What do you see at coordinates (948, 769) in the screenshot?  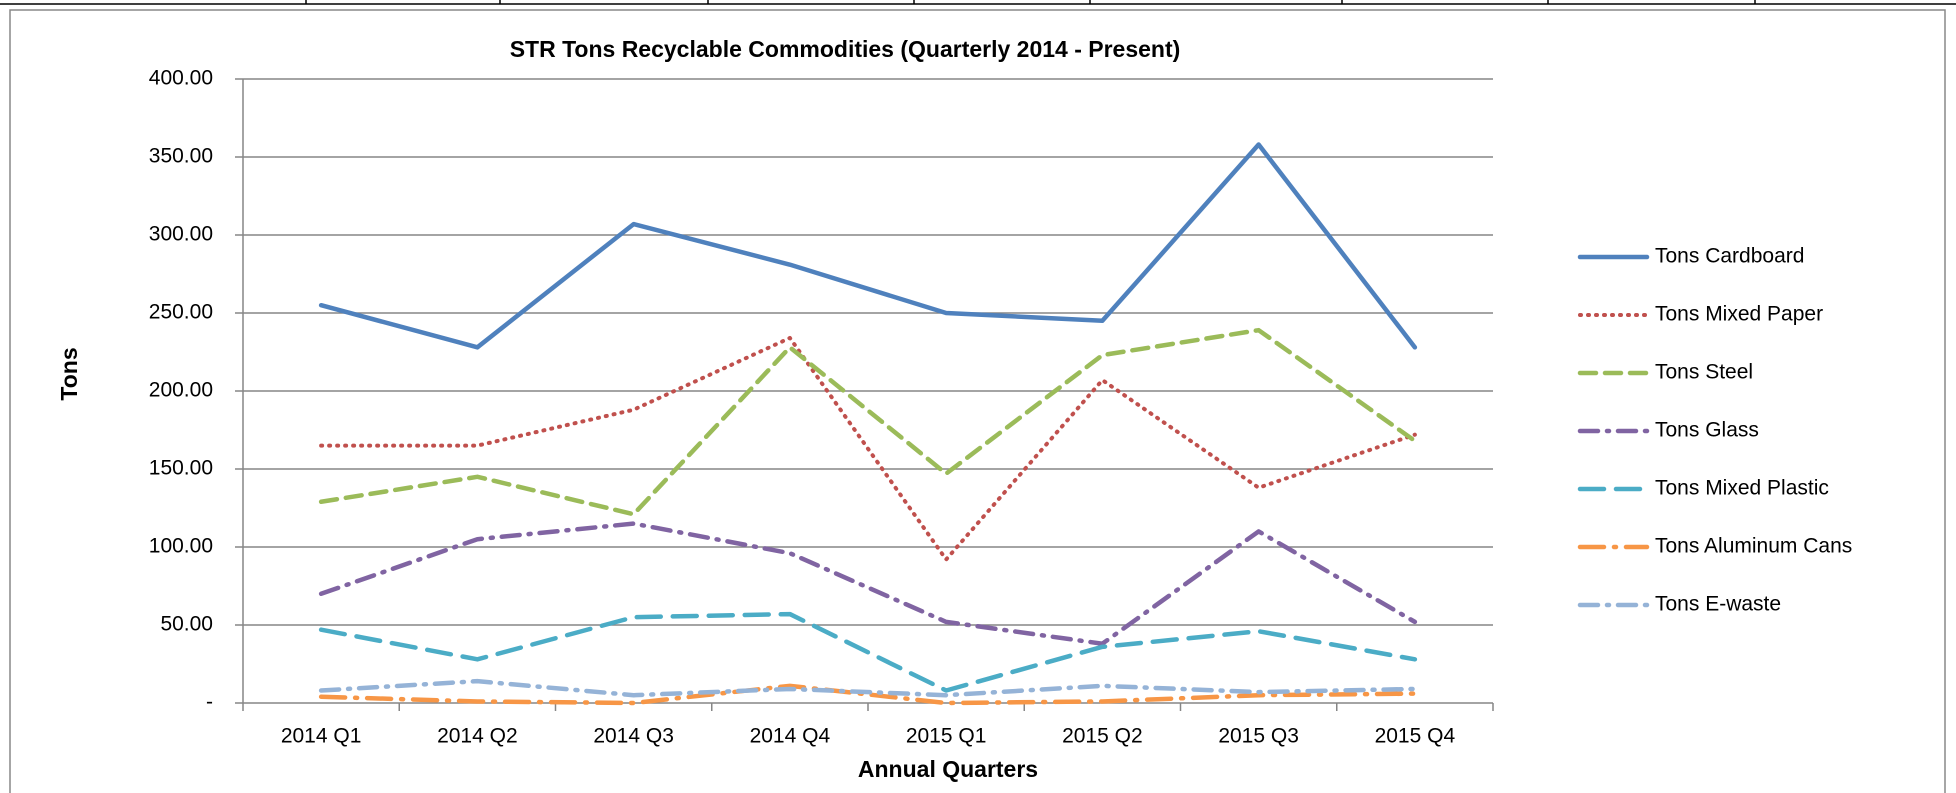 I see `x-axis-title: Annual Quarters` at bounding box center [948, 769].